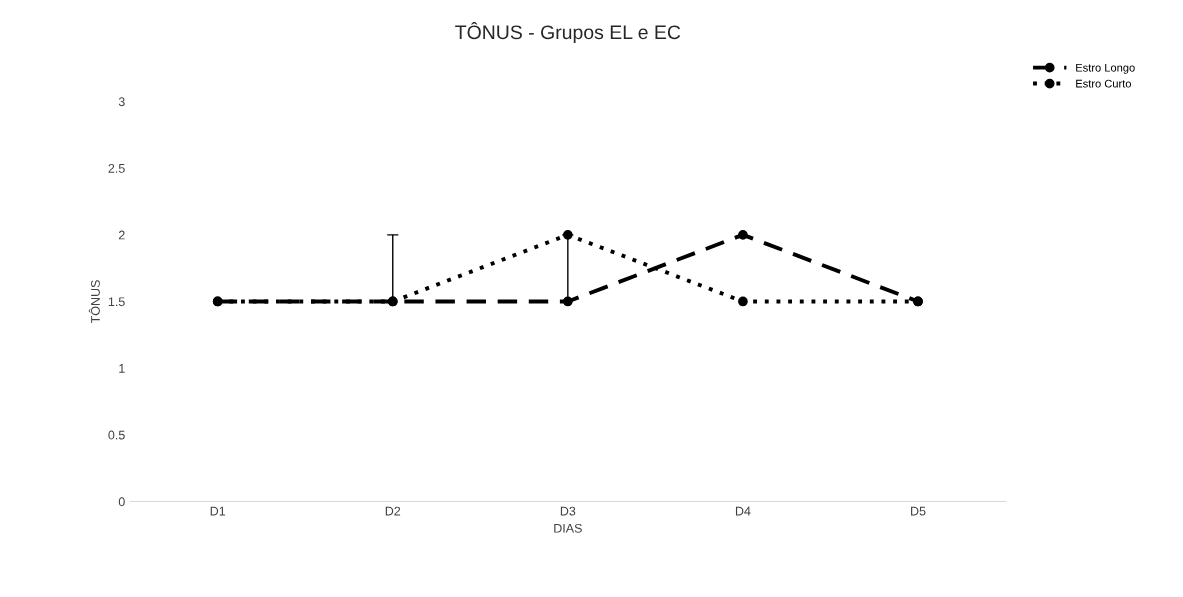 The width and height of the screenshot is (1183, 597). Describe the element at coordinates (743, 511) in the screenshot. I see `x-tick-label: D4` at that location.